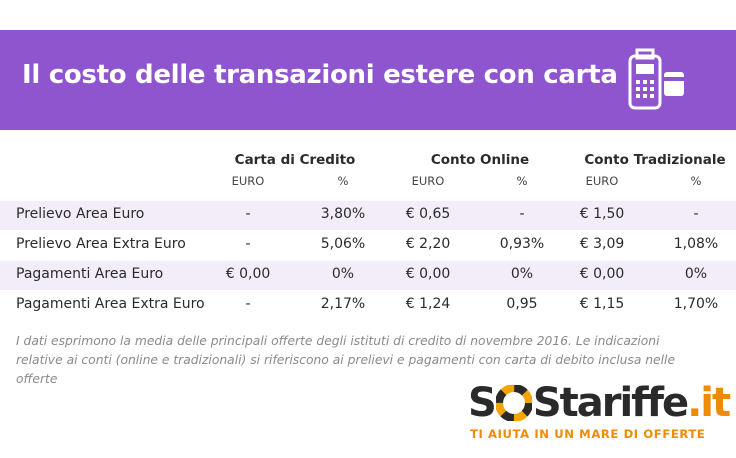 The height and width of the screenshot is (458, 736). What do you see at coordinates (80, 214) in the screenshot?
I see `row-label: Prelievo Area Euro` at bounding box center [80, 214].